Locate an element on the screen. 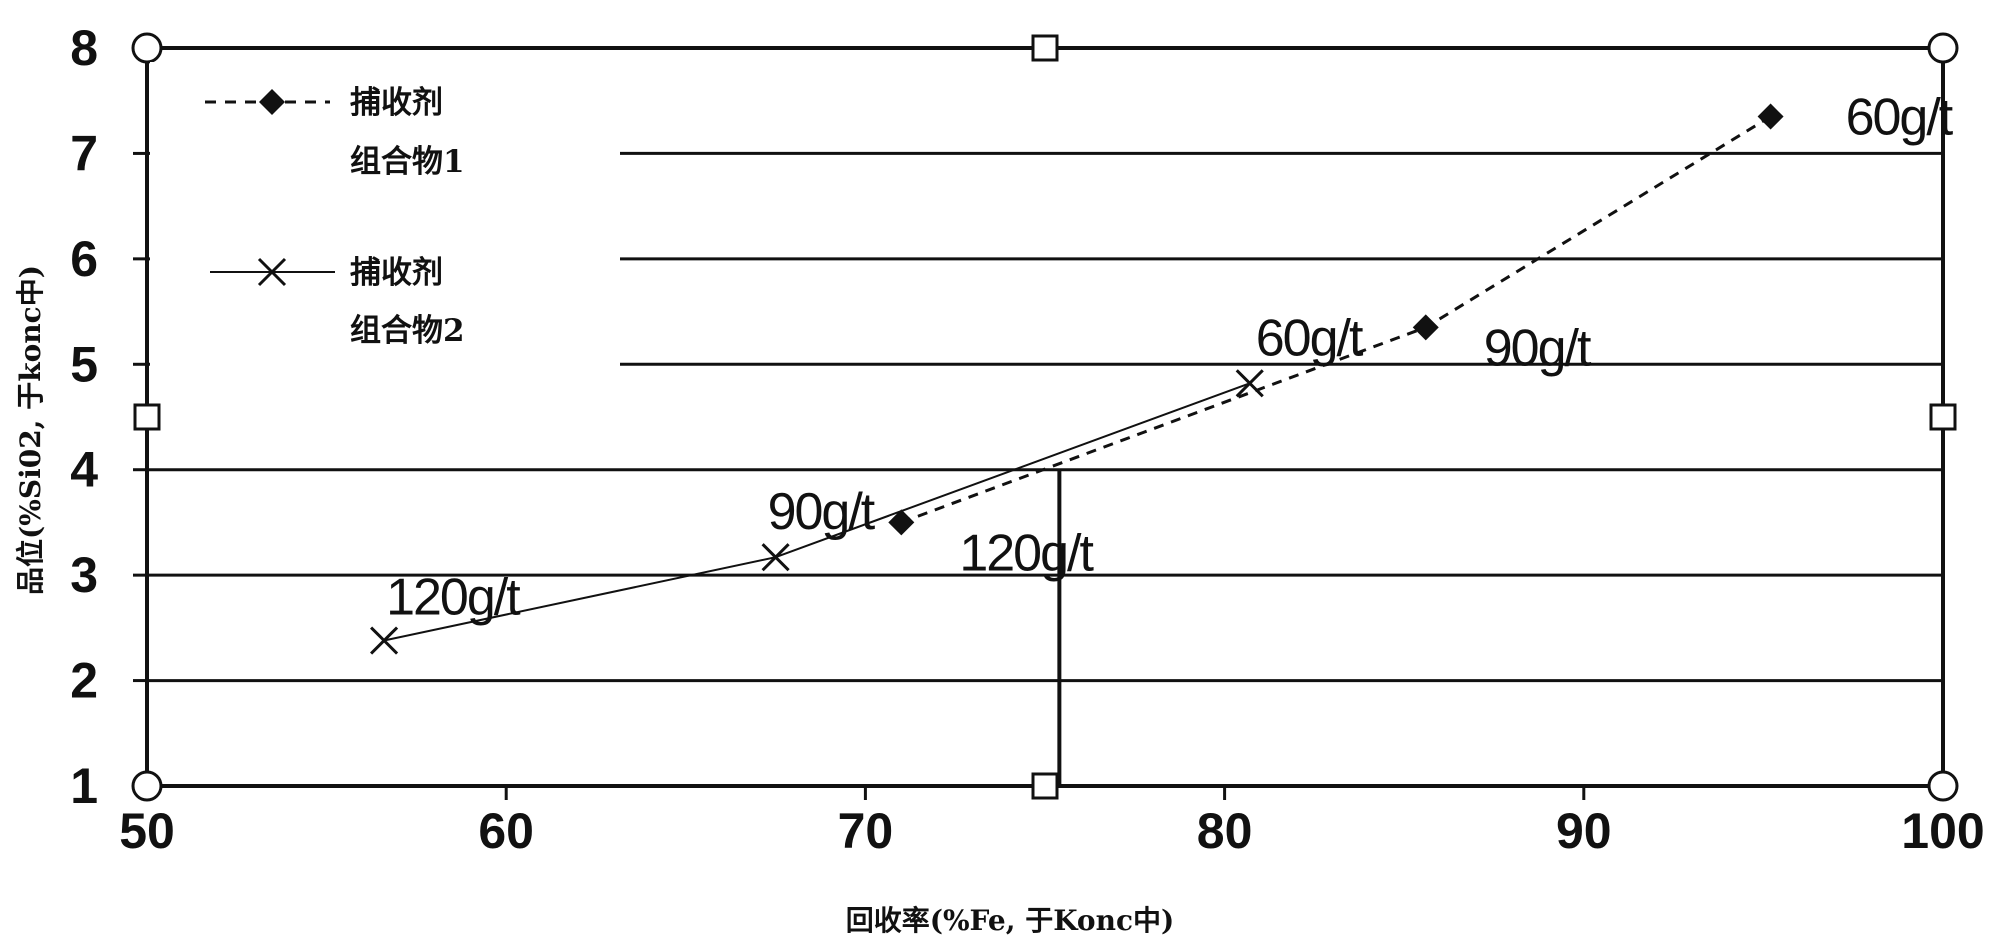 The image size is (1992, 952). y-axis-title: 品位(%Si02, 于konc中) is located at coordinates (30, 430).